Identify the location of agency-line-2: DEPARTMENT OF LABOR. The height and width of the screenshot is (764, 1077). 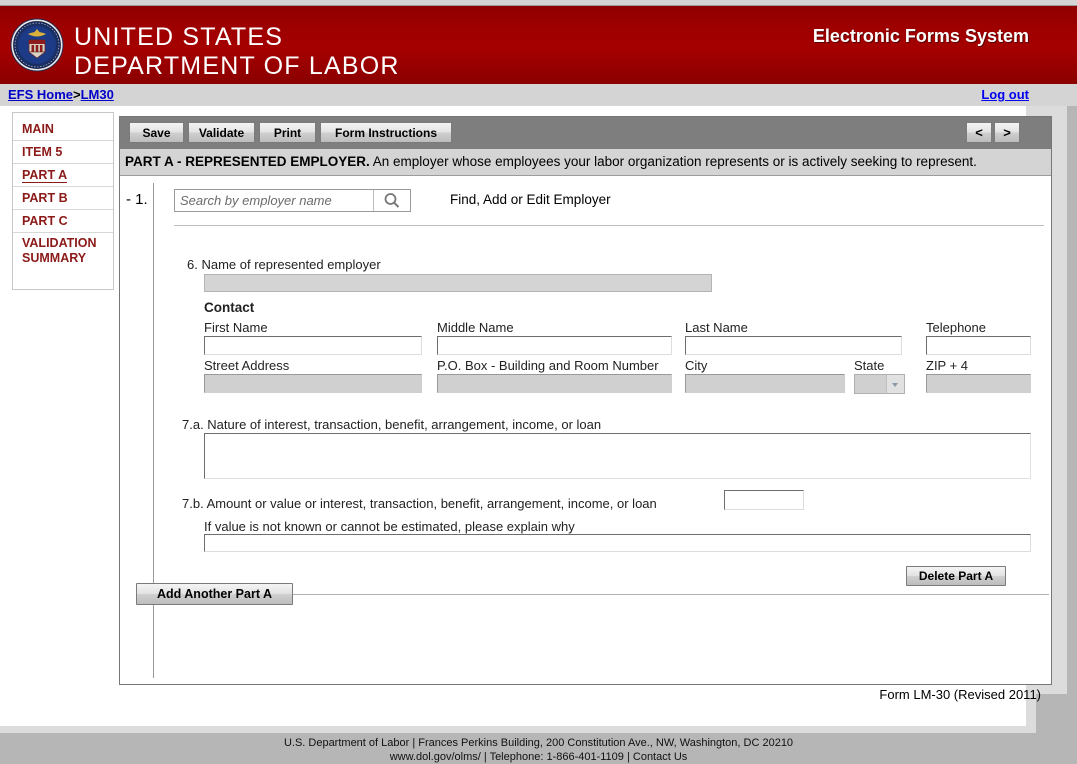
(237, 66).